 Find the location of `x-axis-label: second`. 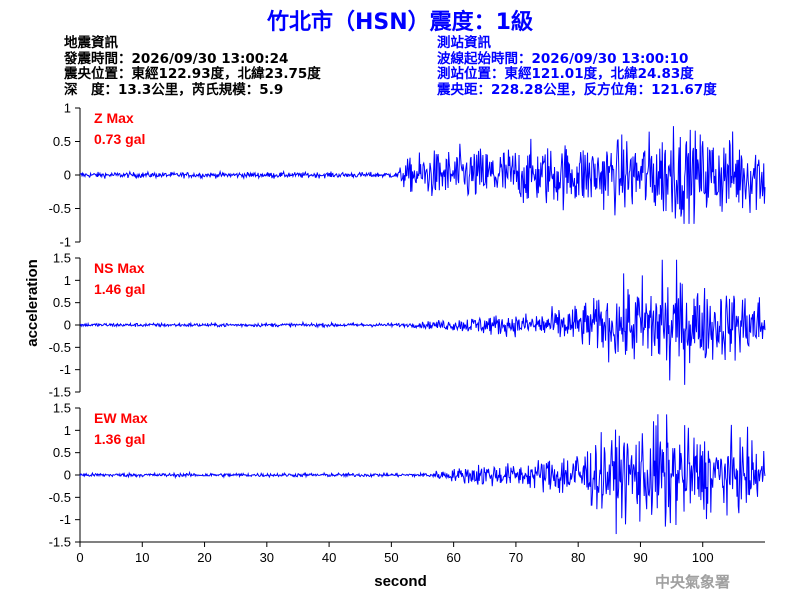

x-axis-label: second is located at coordinates (400, 581).